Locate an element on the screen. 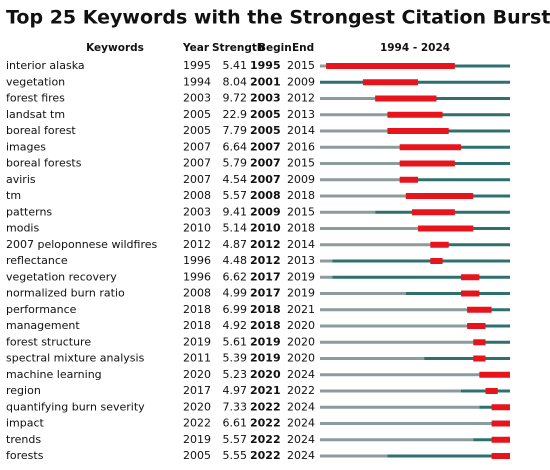 Image resolution: width=550 pixels, height=470 pixels. strength: 6.99 is located at coordinates (235, 309).